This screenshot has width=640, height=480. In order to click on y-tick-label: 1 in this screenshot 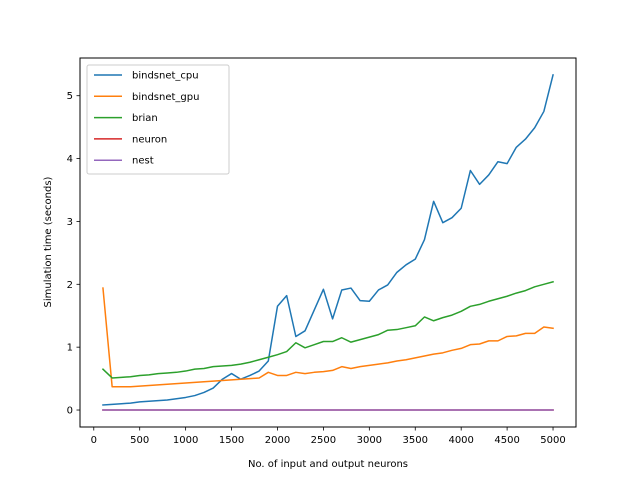, I will do `click(70, 348)`.